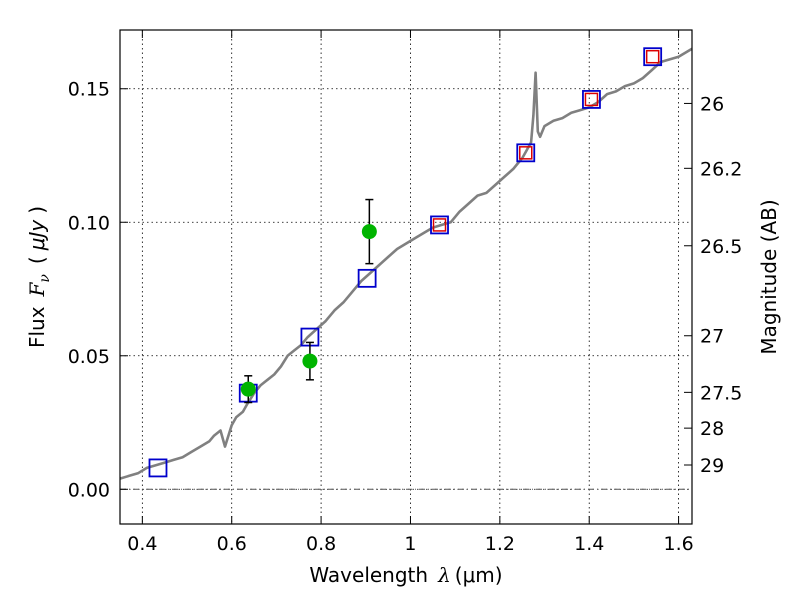  What do you see at coordinates (142, 544) in the screenshot?
I see `x-tick-label: 0.4` at bounding box center [142, 544].